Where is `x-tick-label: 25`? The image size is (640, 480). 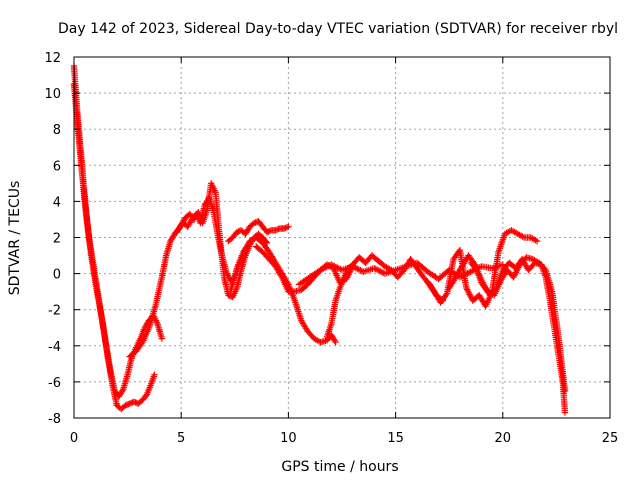 x-tick-label: 25 is located at coordinates (610, 438).